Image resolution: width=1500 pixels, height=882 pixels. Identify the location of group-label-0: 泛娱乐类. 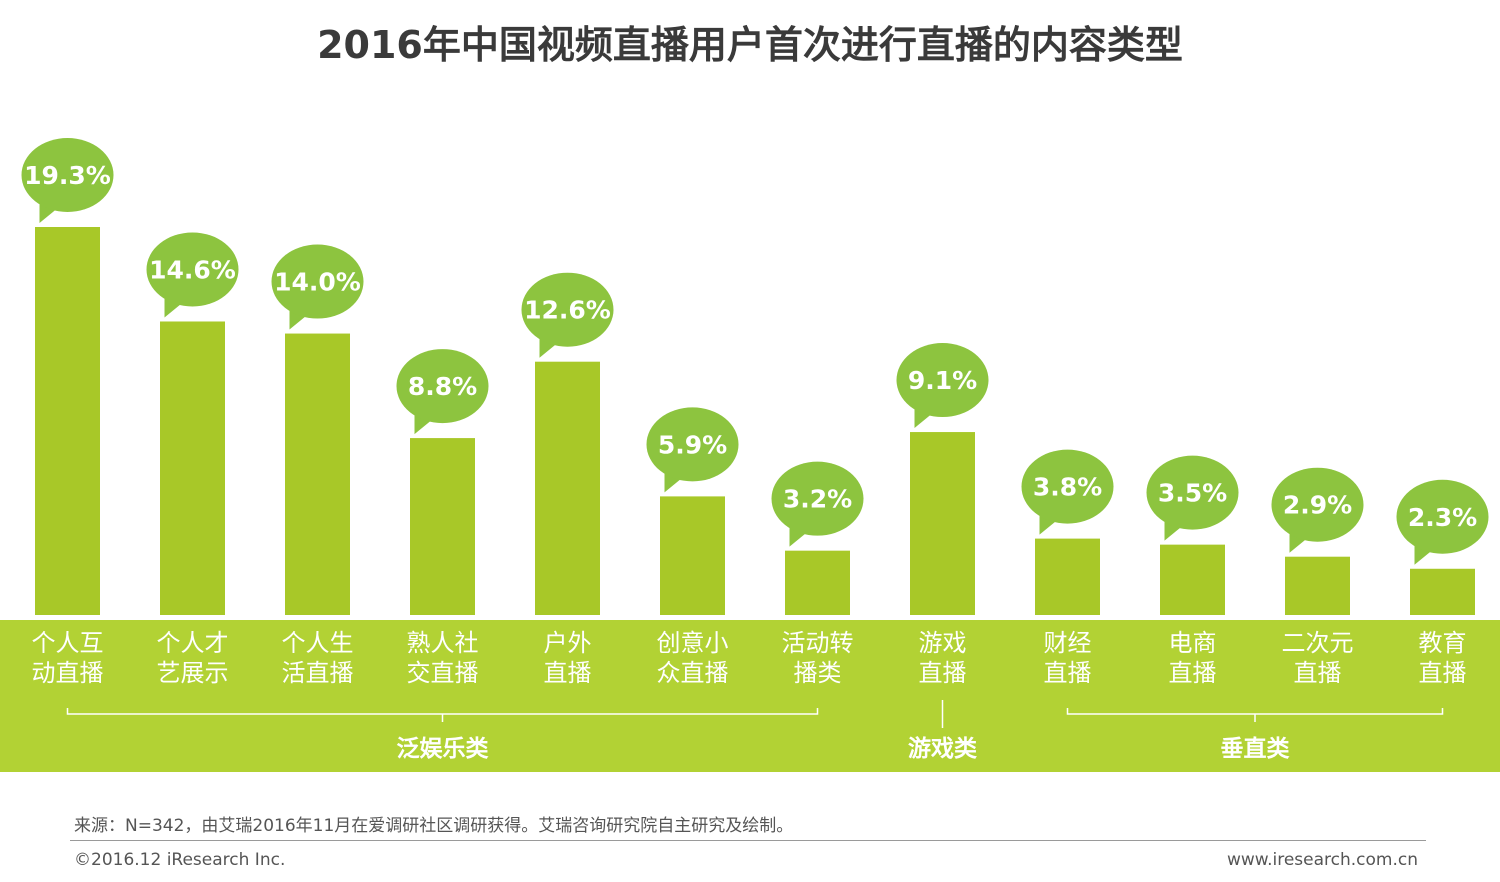
(443, 749).